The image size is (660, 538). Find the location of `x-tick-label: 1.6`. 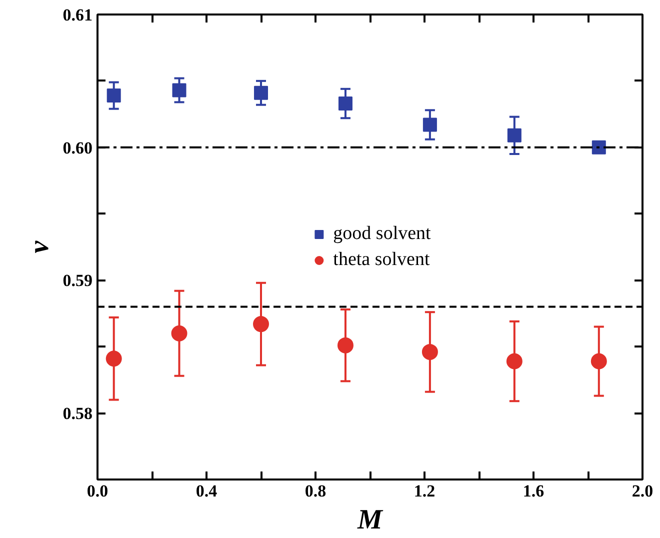

x-tick-label: 1.6 is located at coordinates (533, 491).